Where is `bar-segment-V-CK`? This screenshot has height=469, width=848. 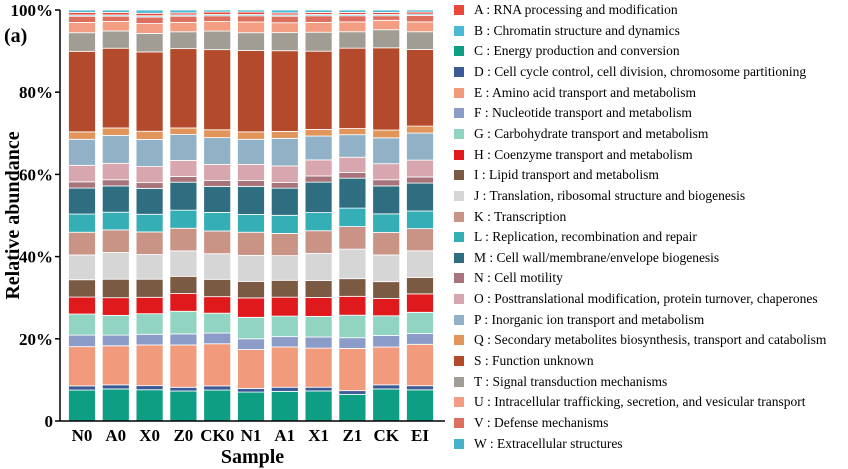 bar-segment-V-CK is located at coordinates (386, 18).